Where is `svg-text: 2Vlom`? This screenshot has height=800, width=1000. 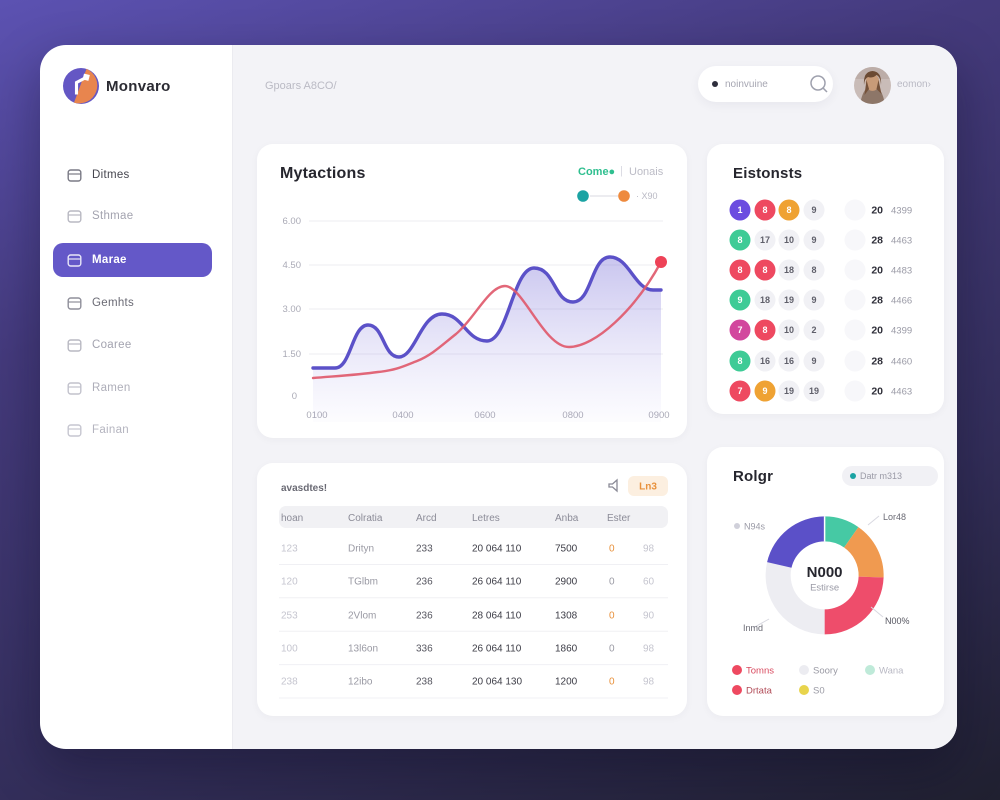 svg-text: 2Vlom is located at coordinates (362, 616).